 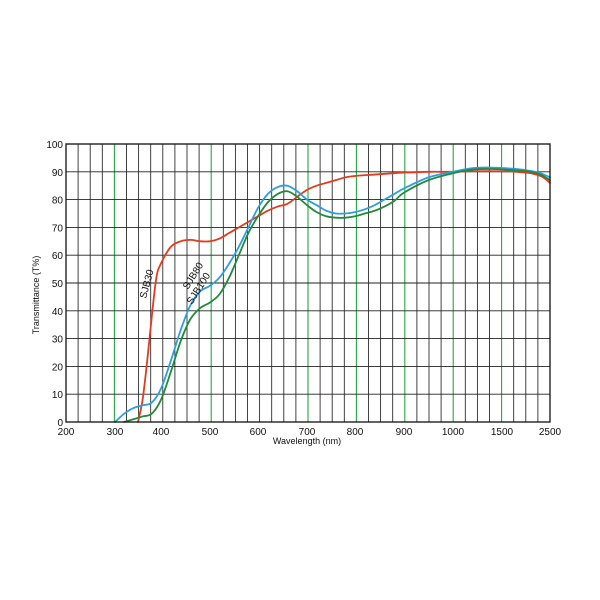 What do you see at coordinates (58, 173) in the screenshot?
I see `y-tick-label: 90` at bounding box center [58, 173].